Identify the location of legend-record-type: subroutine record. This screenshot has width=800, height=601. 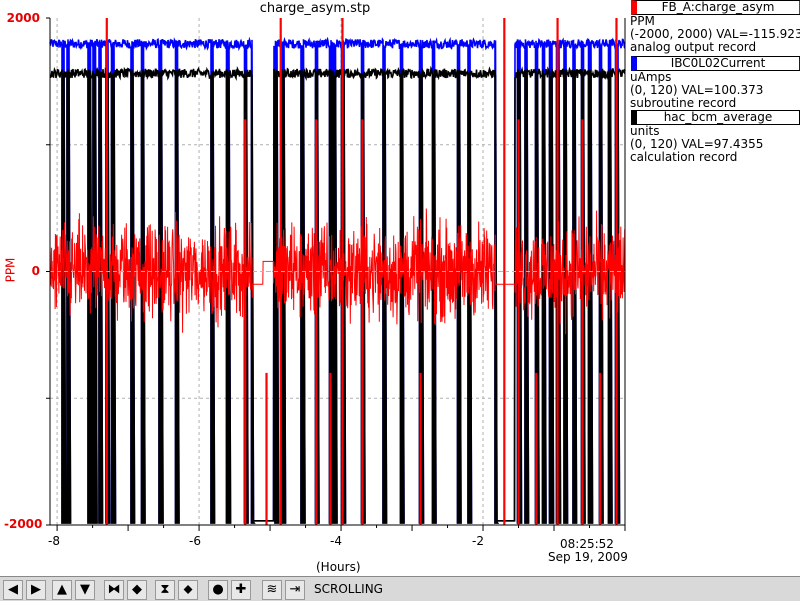
(683, 103).